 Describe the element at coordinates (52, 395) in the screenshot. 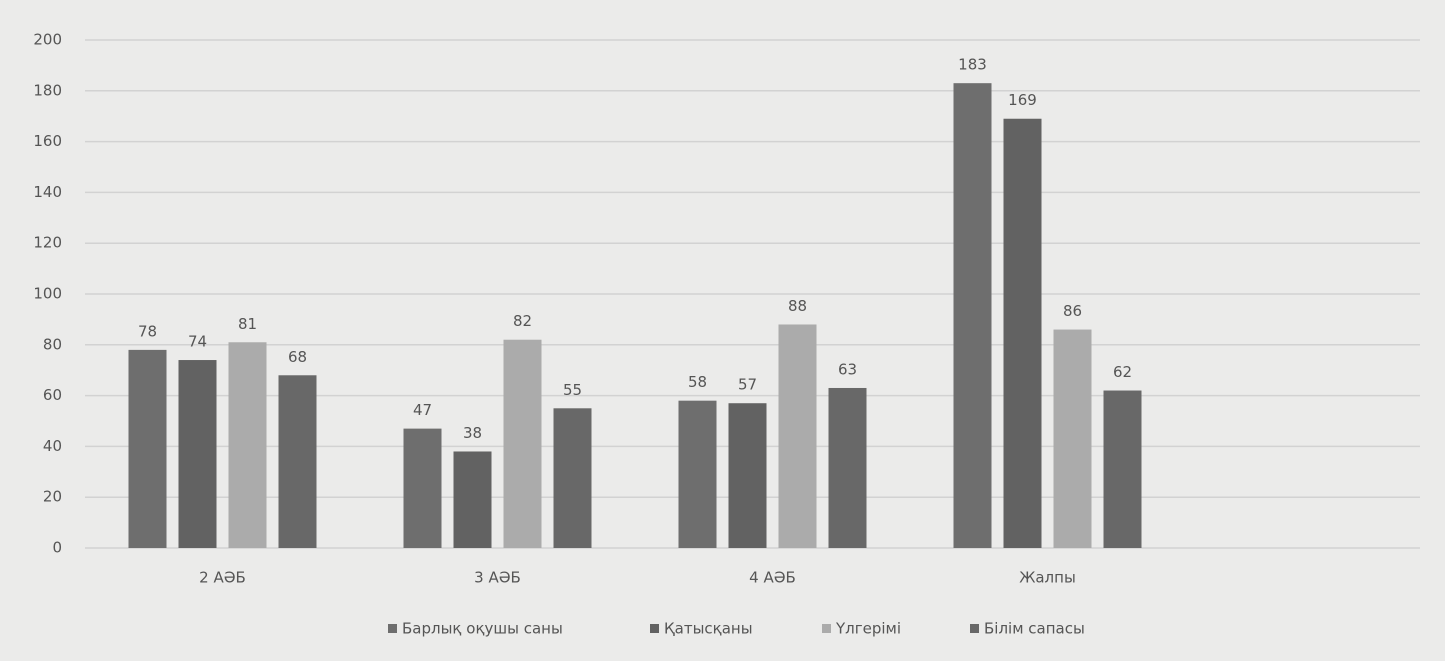

I see `y-tick-label: 60` at that location.